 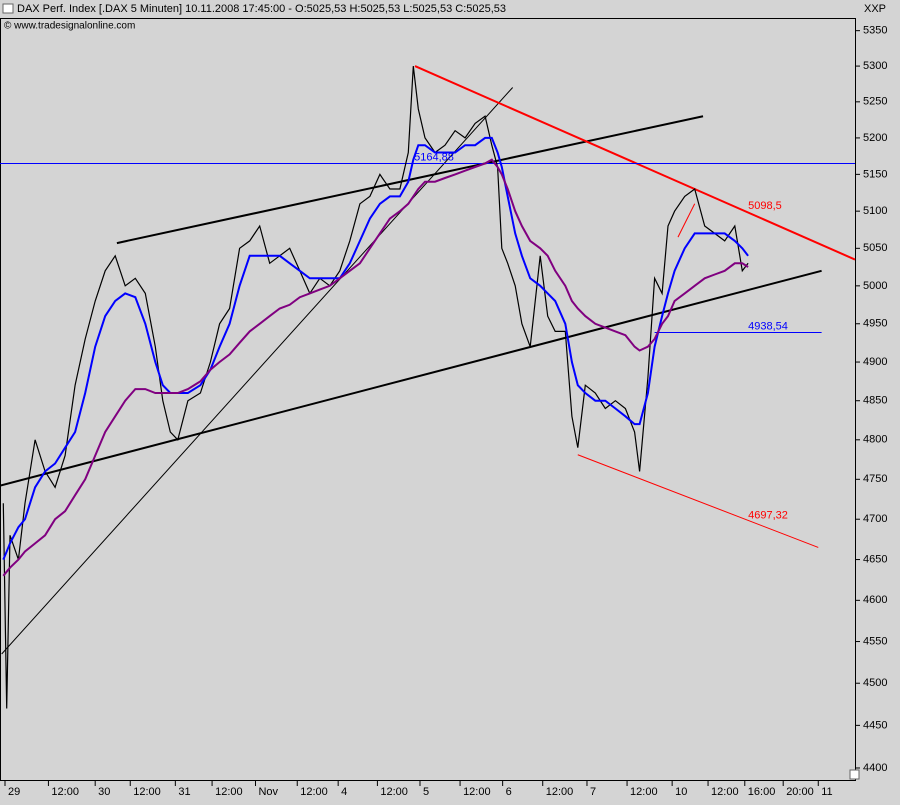 What do you see at coordinates (875, 174) in the screenshot?
I see `y-tick-label: 5150` at bounding box center [875, 174].